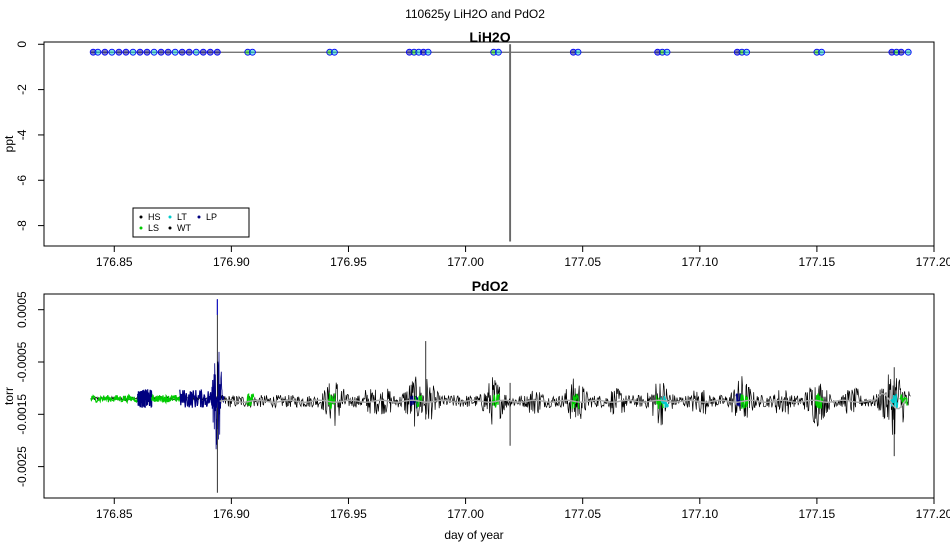 Image resolution: width=950 pixels, height=550 pixels. I want to click on lih2o-xtick-label: 177.10, so click(699, 262).